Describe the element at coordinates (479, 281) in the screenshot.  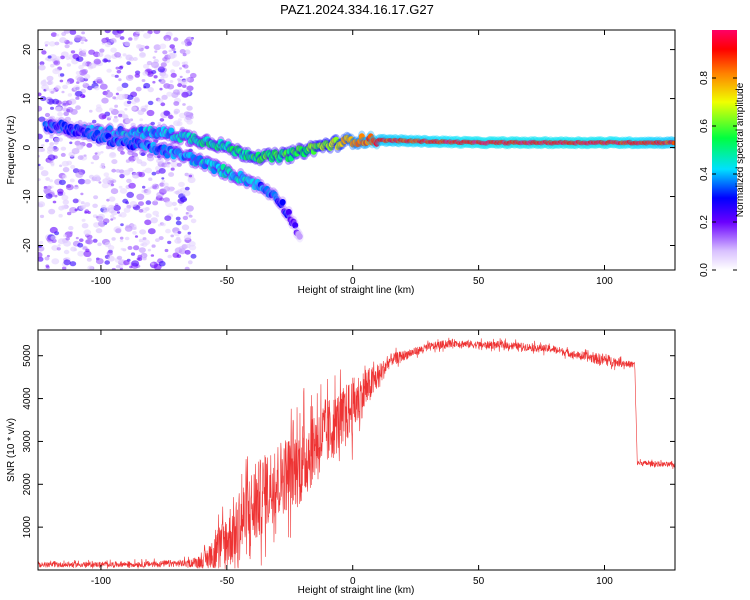
I see `spectrogram-xtick-label: 50` at that location.